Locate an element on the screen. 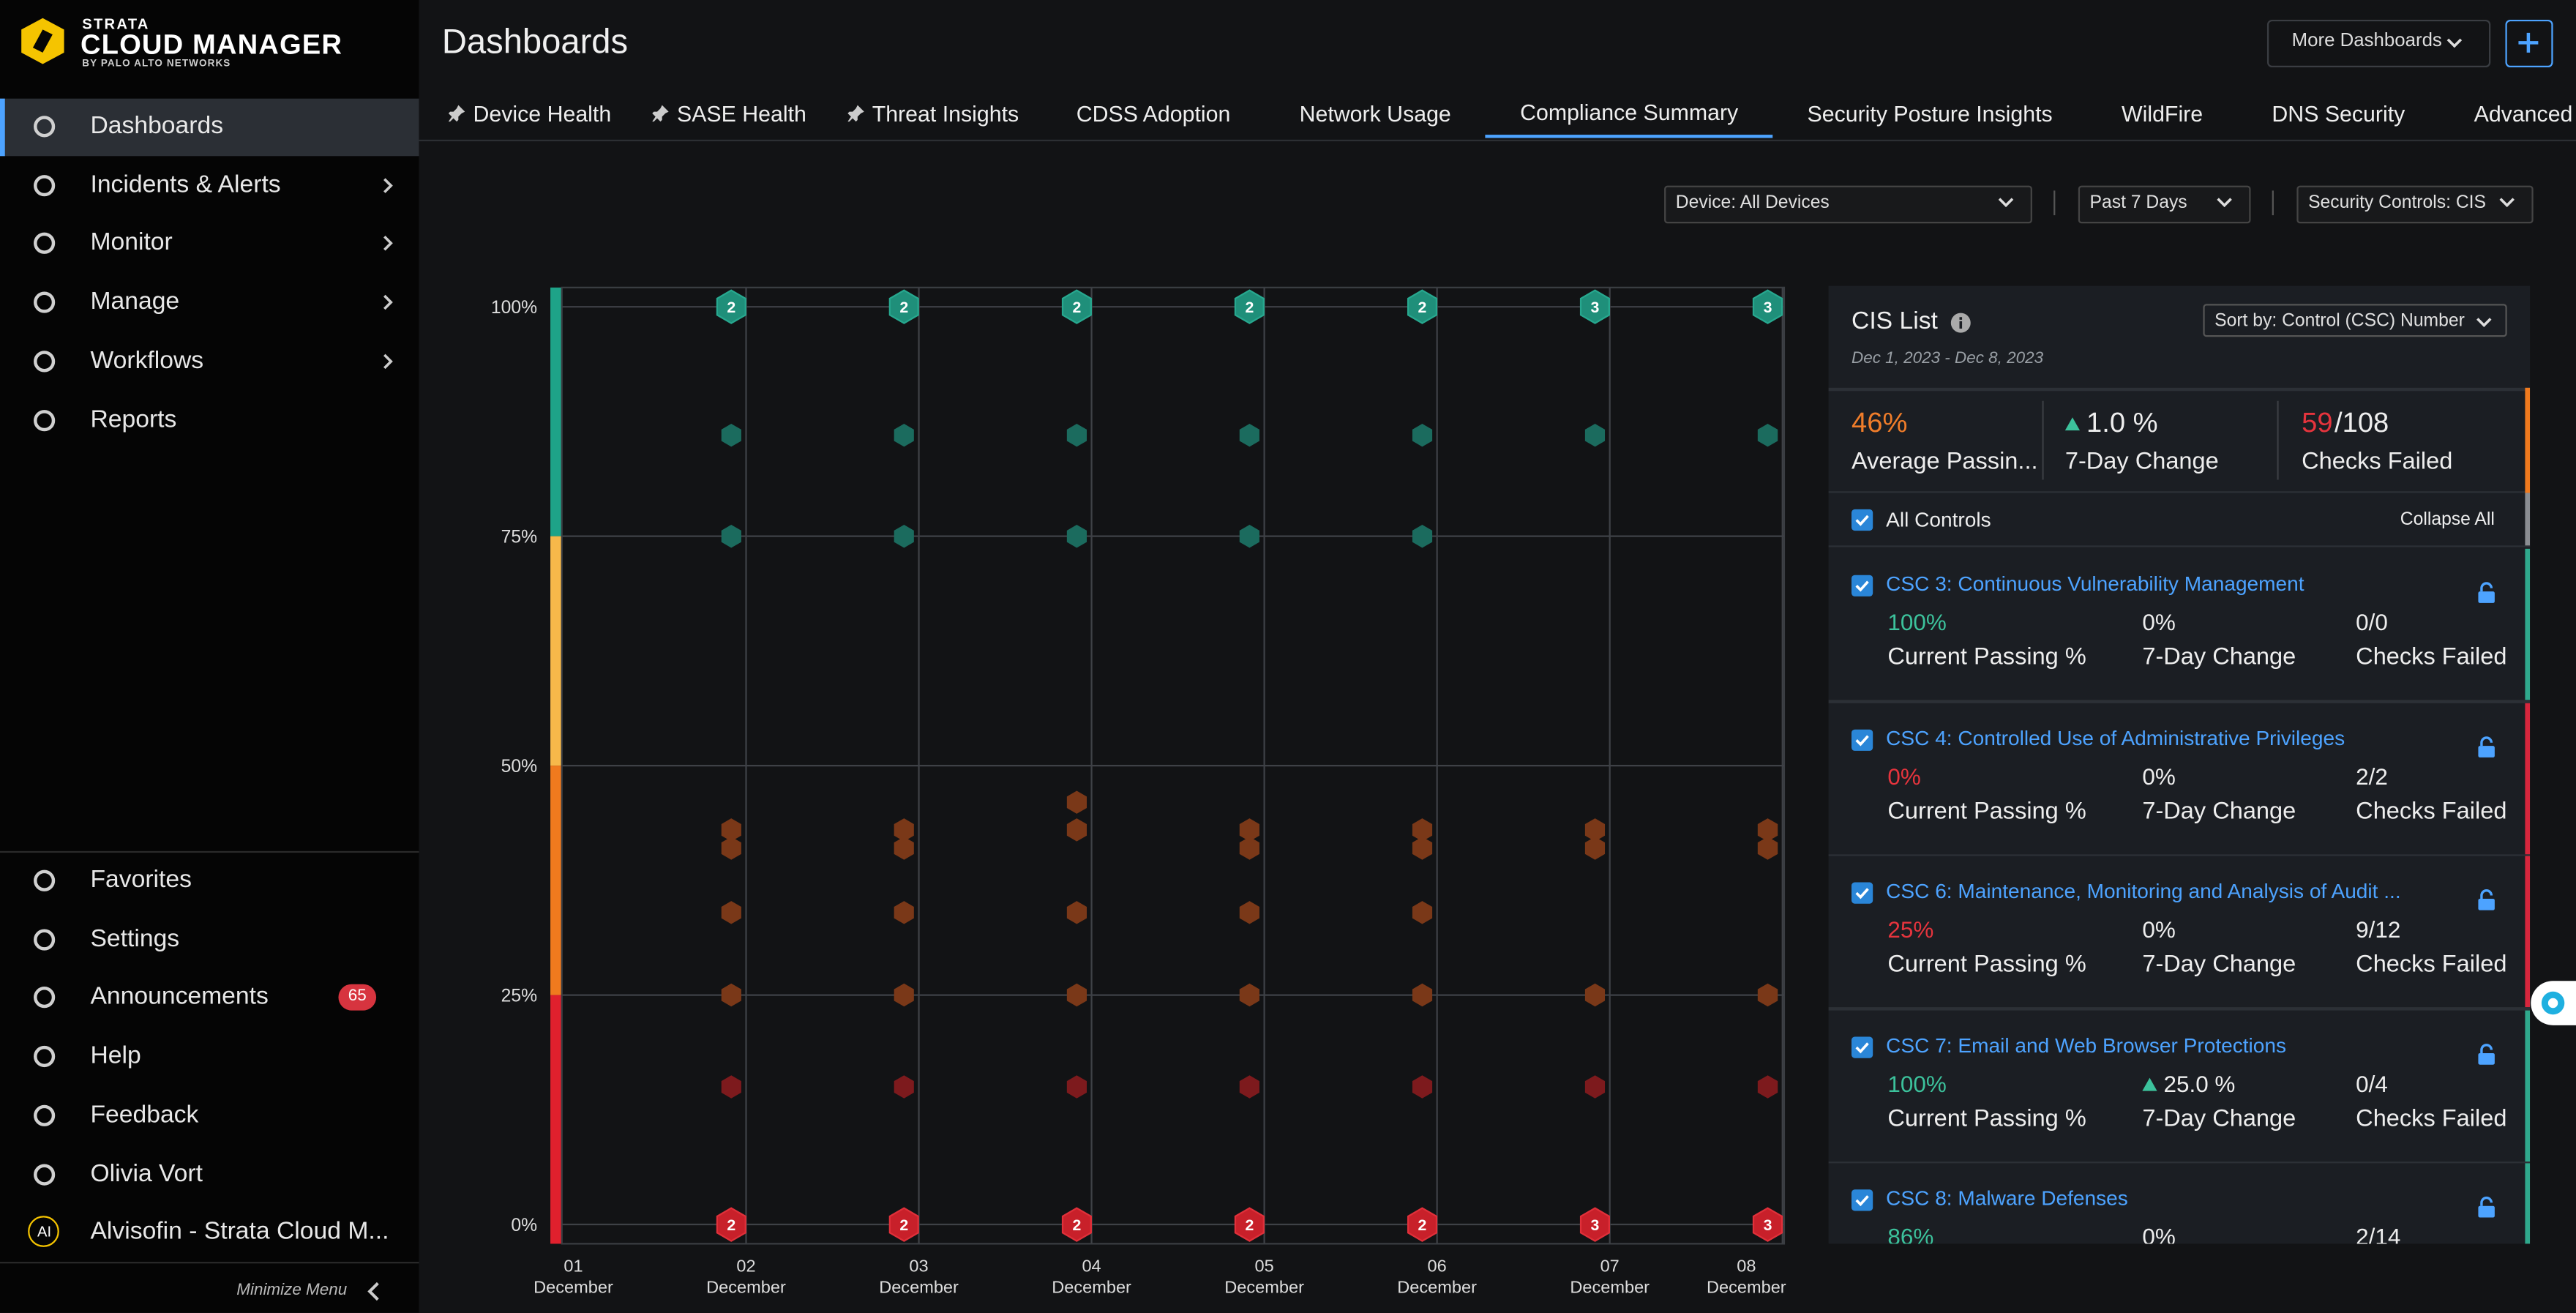 The width and height of the screenshot is (2576, 1313). nav-item: Announcements is located at coordinates (179, 997).